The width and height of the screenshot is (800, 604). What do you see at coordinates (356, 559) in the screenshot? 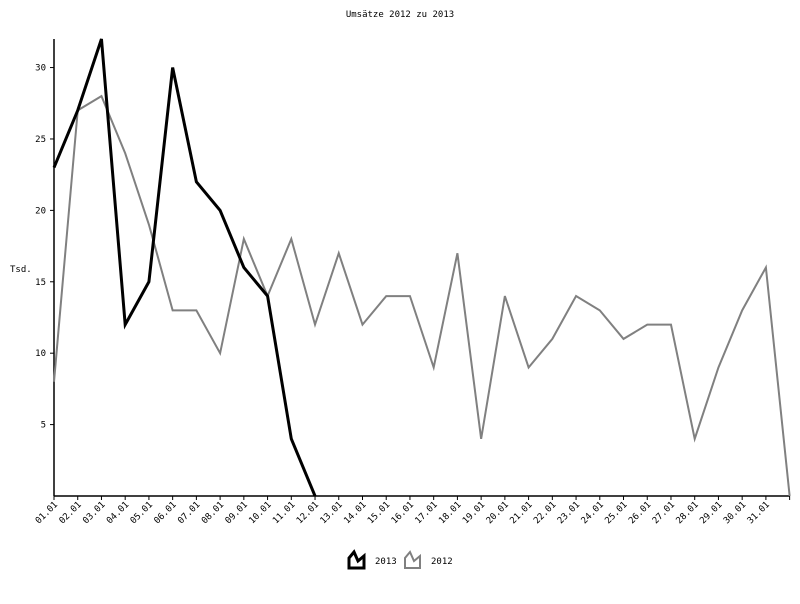
I see `legend-icon-2013` at bounding box center [356, 559].